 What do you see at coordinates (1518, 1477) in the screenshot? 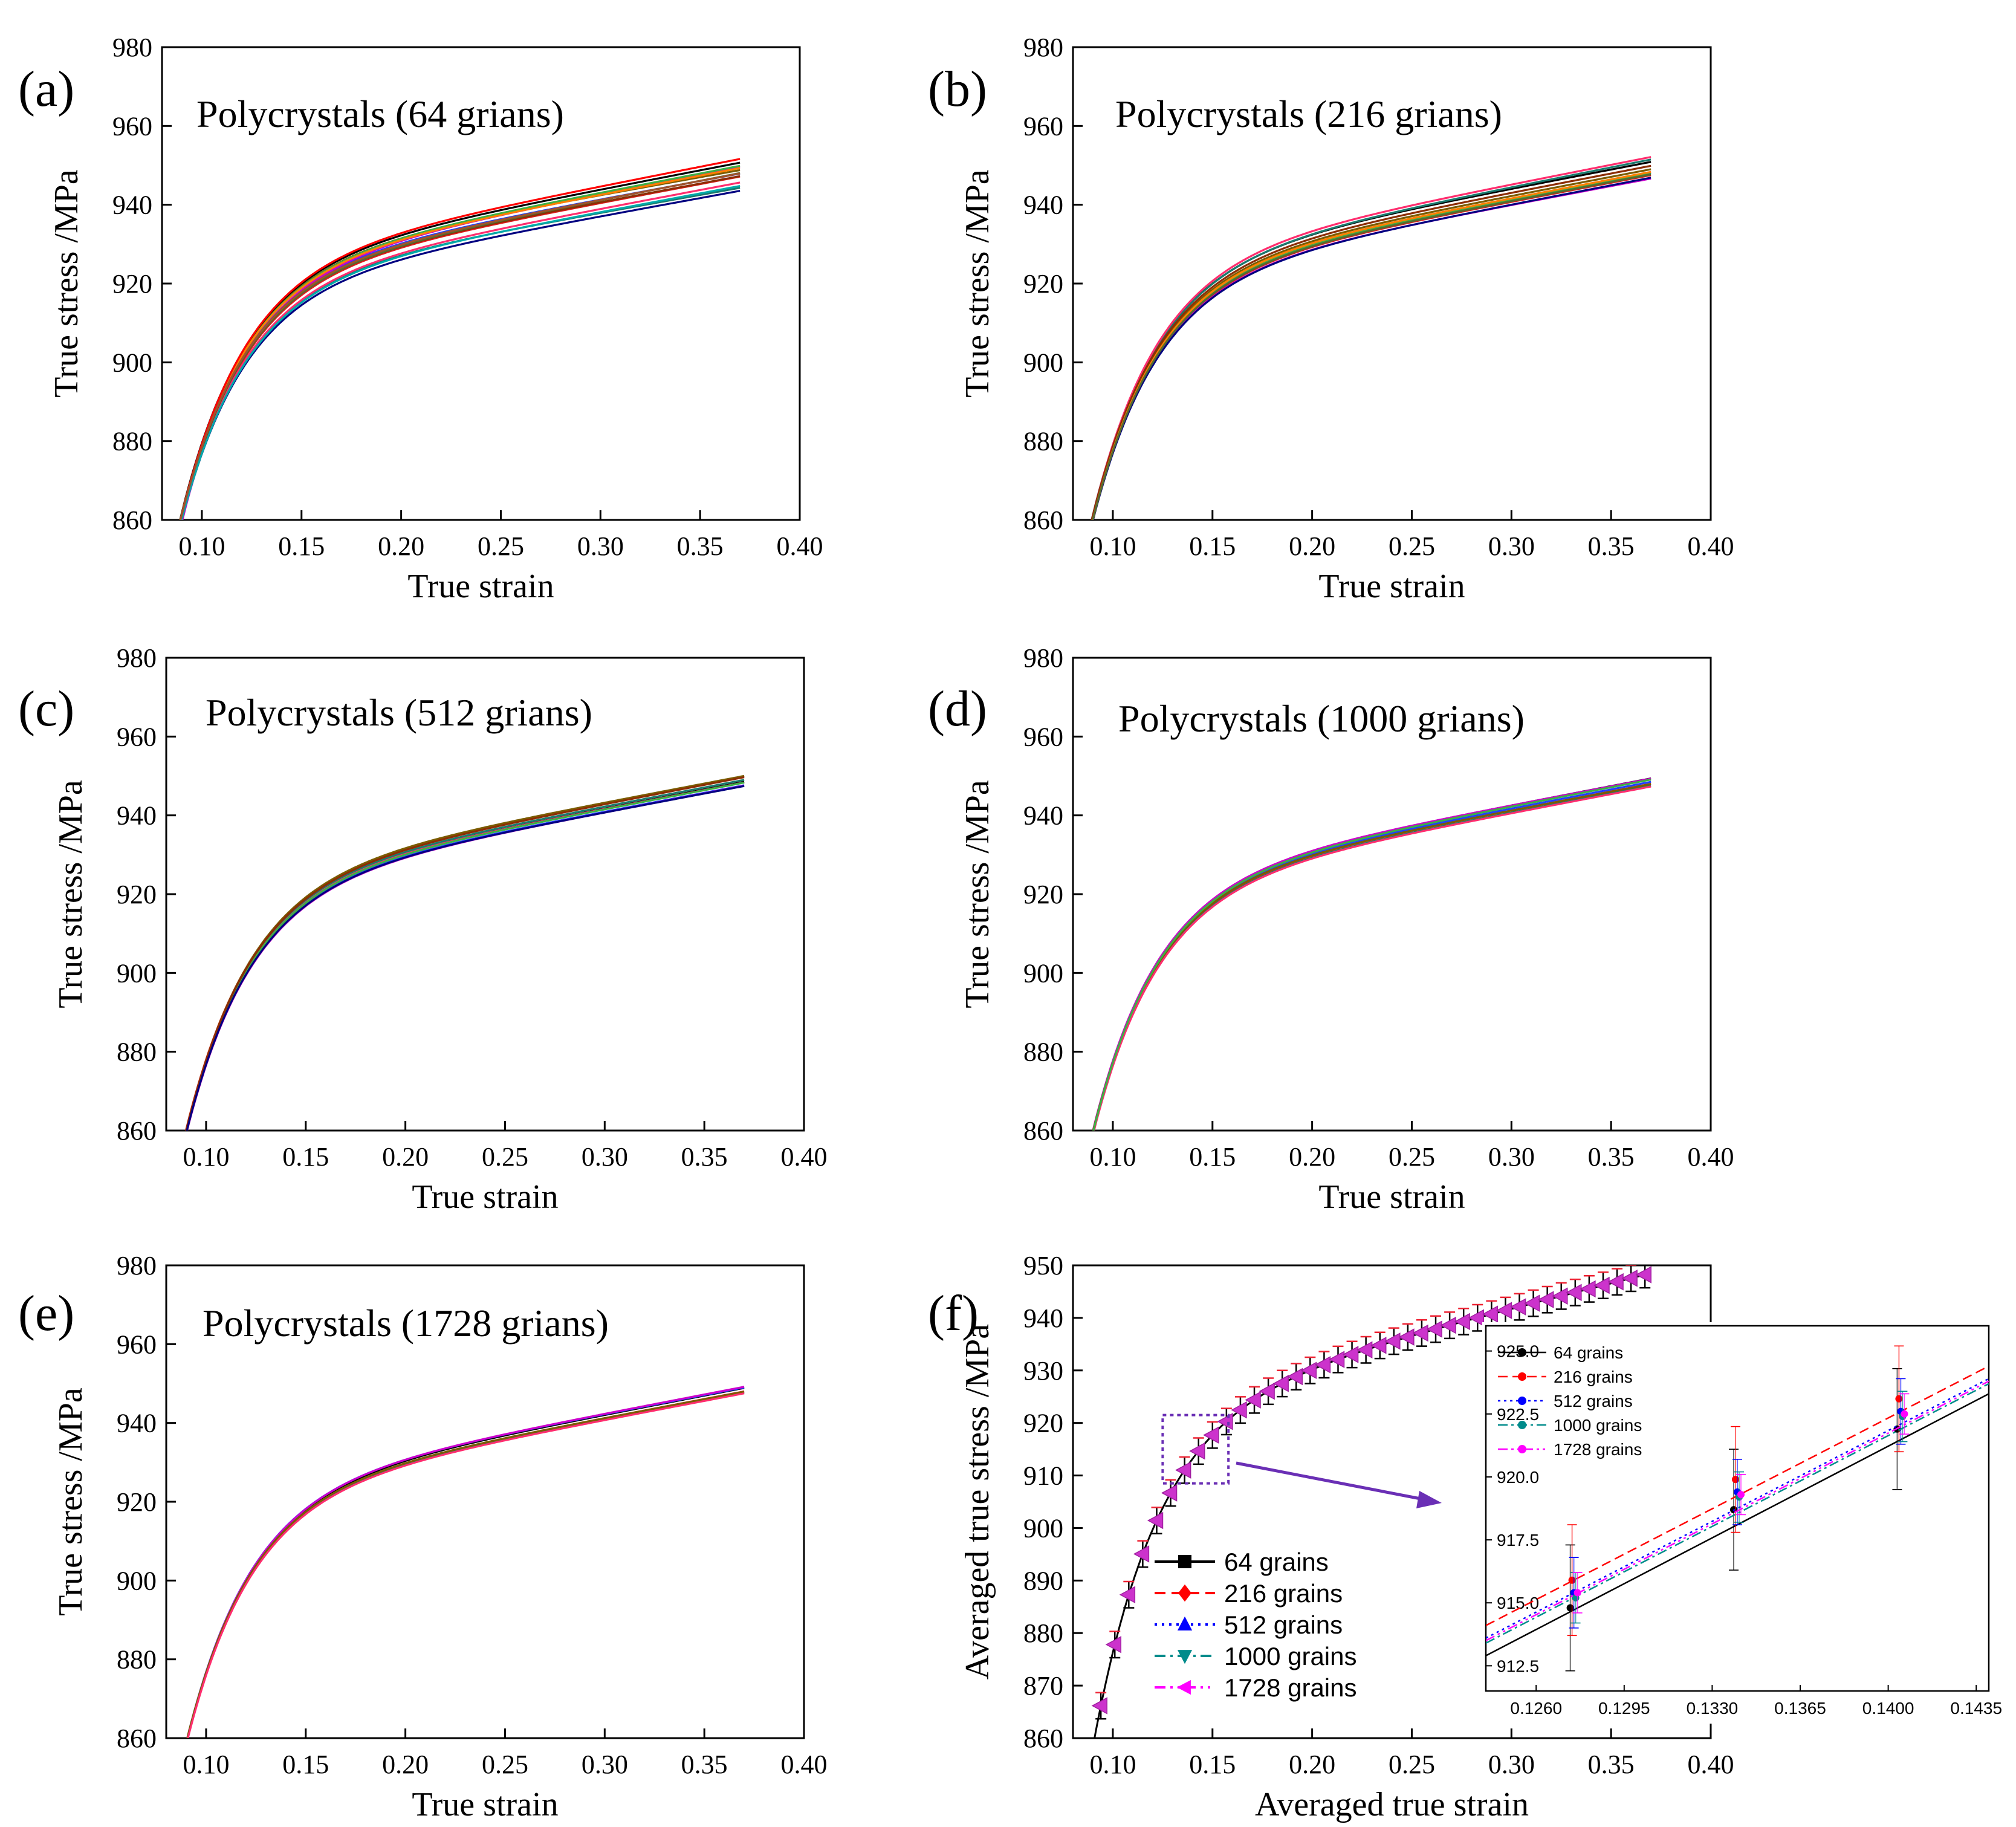
I see `inset-y-tick-label: 920.0` at bounding box center [1518, 1477].